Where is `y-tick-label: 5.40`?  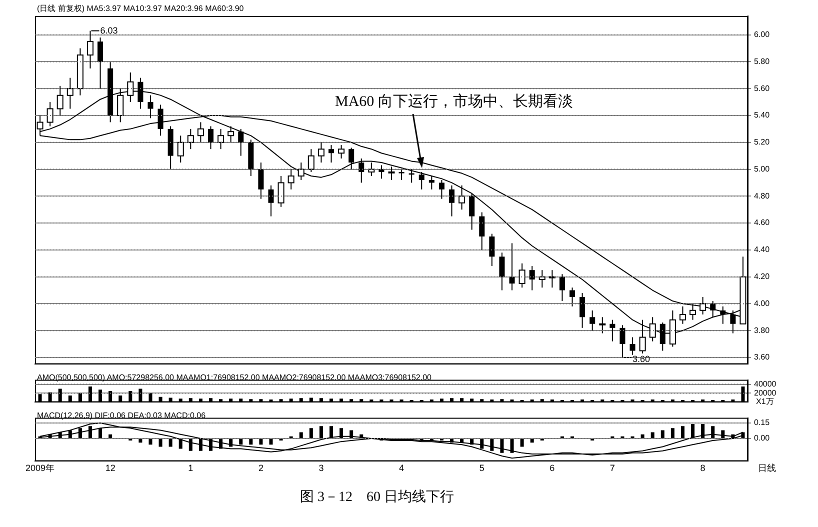
y-tick-label: 5.40 is located at coordinates (762, 115).